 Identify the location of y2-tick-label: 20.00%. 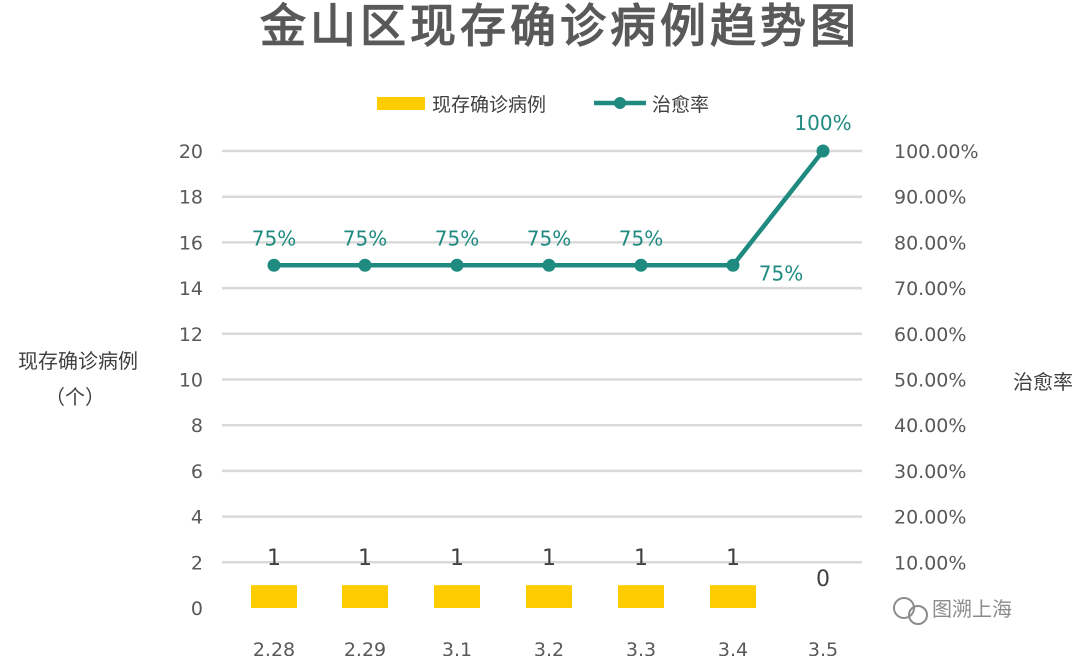
(930, 518).